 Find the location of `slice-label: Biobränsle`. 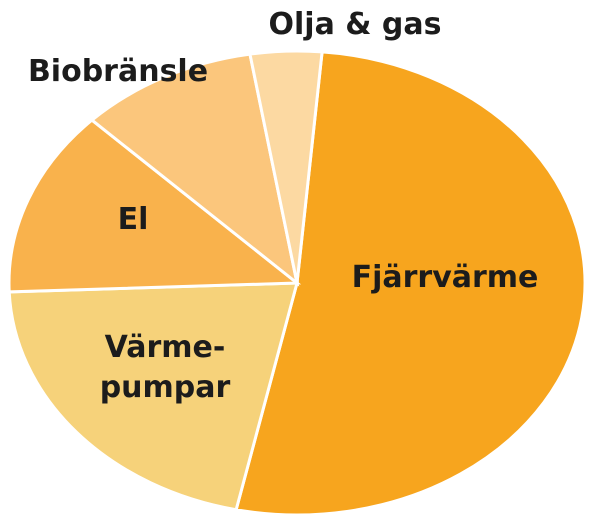

slice-label: Biobränsle is located at coordinates (118, 71).